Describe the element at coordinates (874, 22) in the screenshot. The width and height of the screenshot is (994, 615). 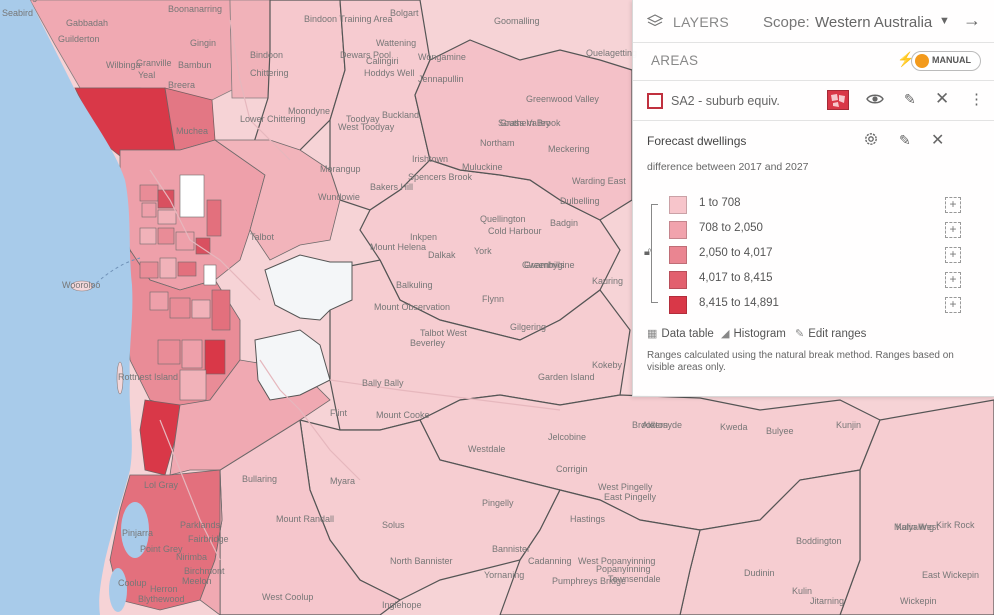
I see `scope-select: Western Australia` at that location.